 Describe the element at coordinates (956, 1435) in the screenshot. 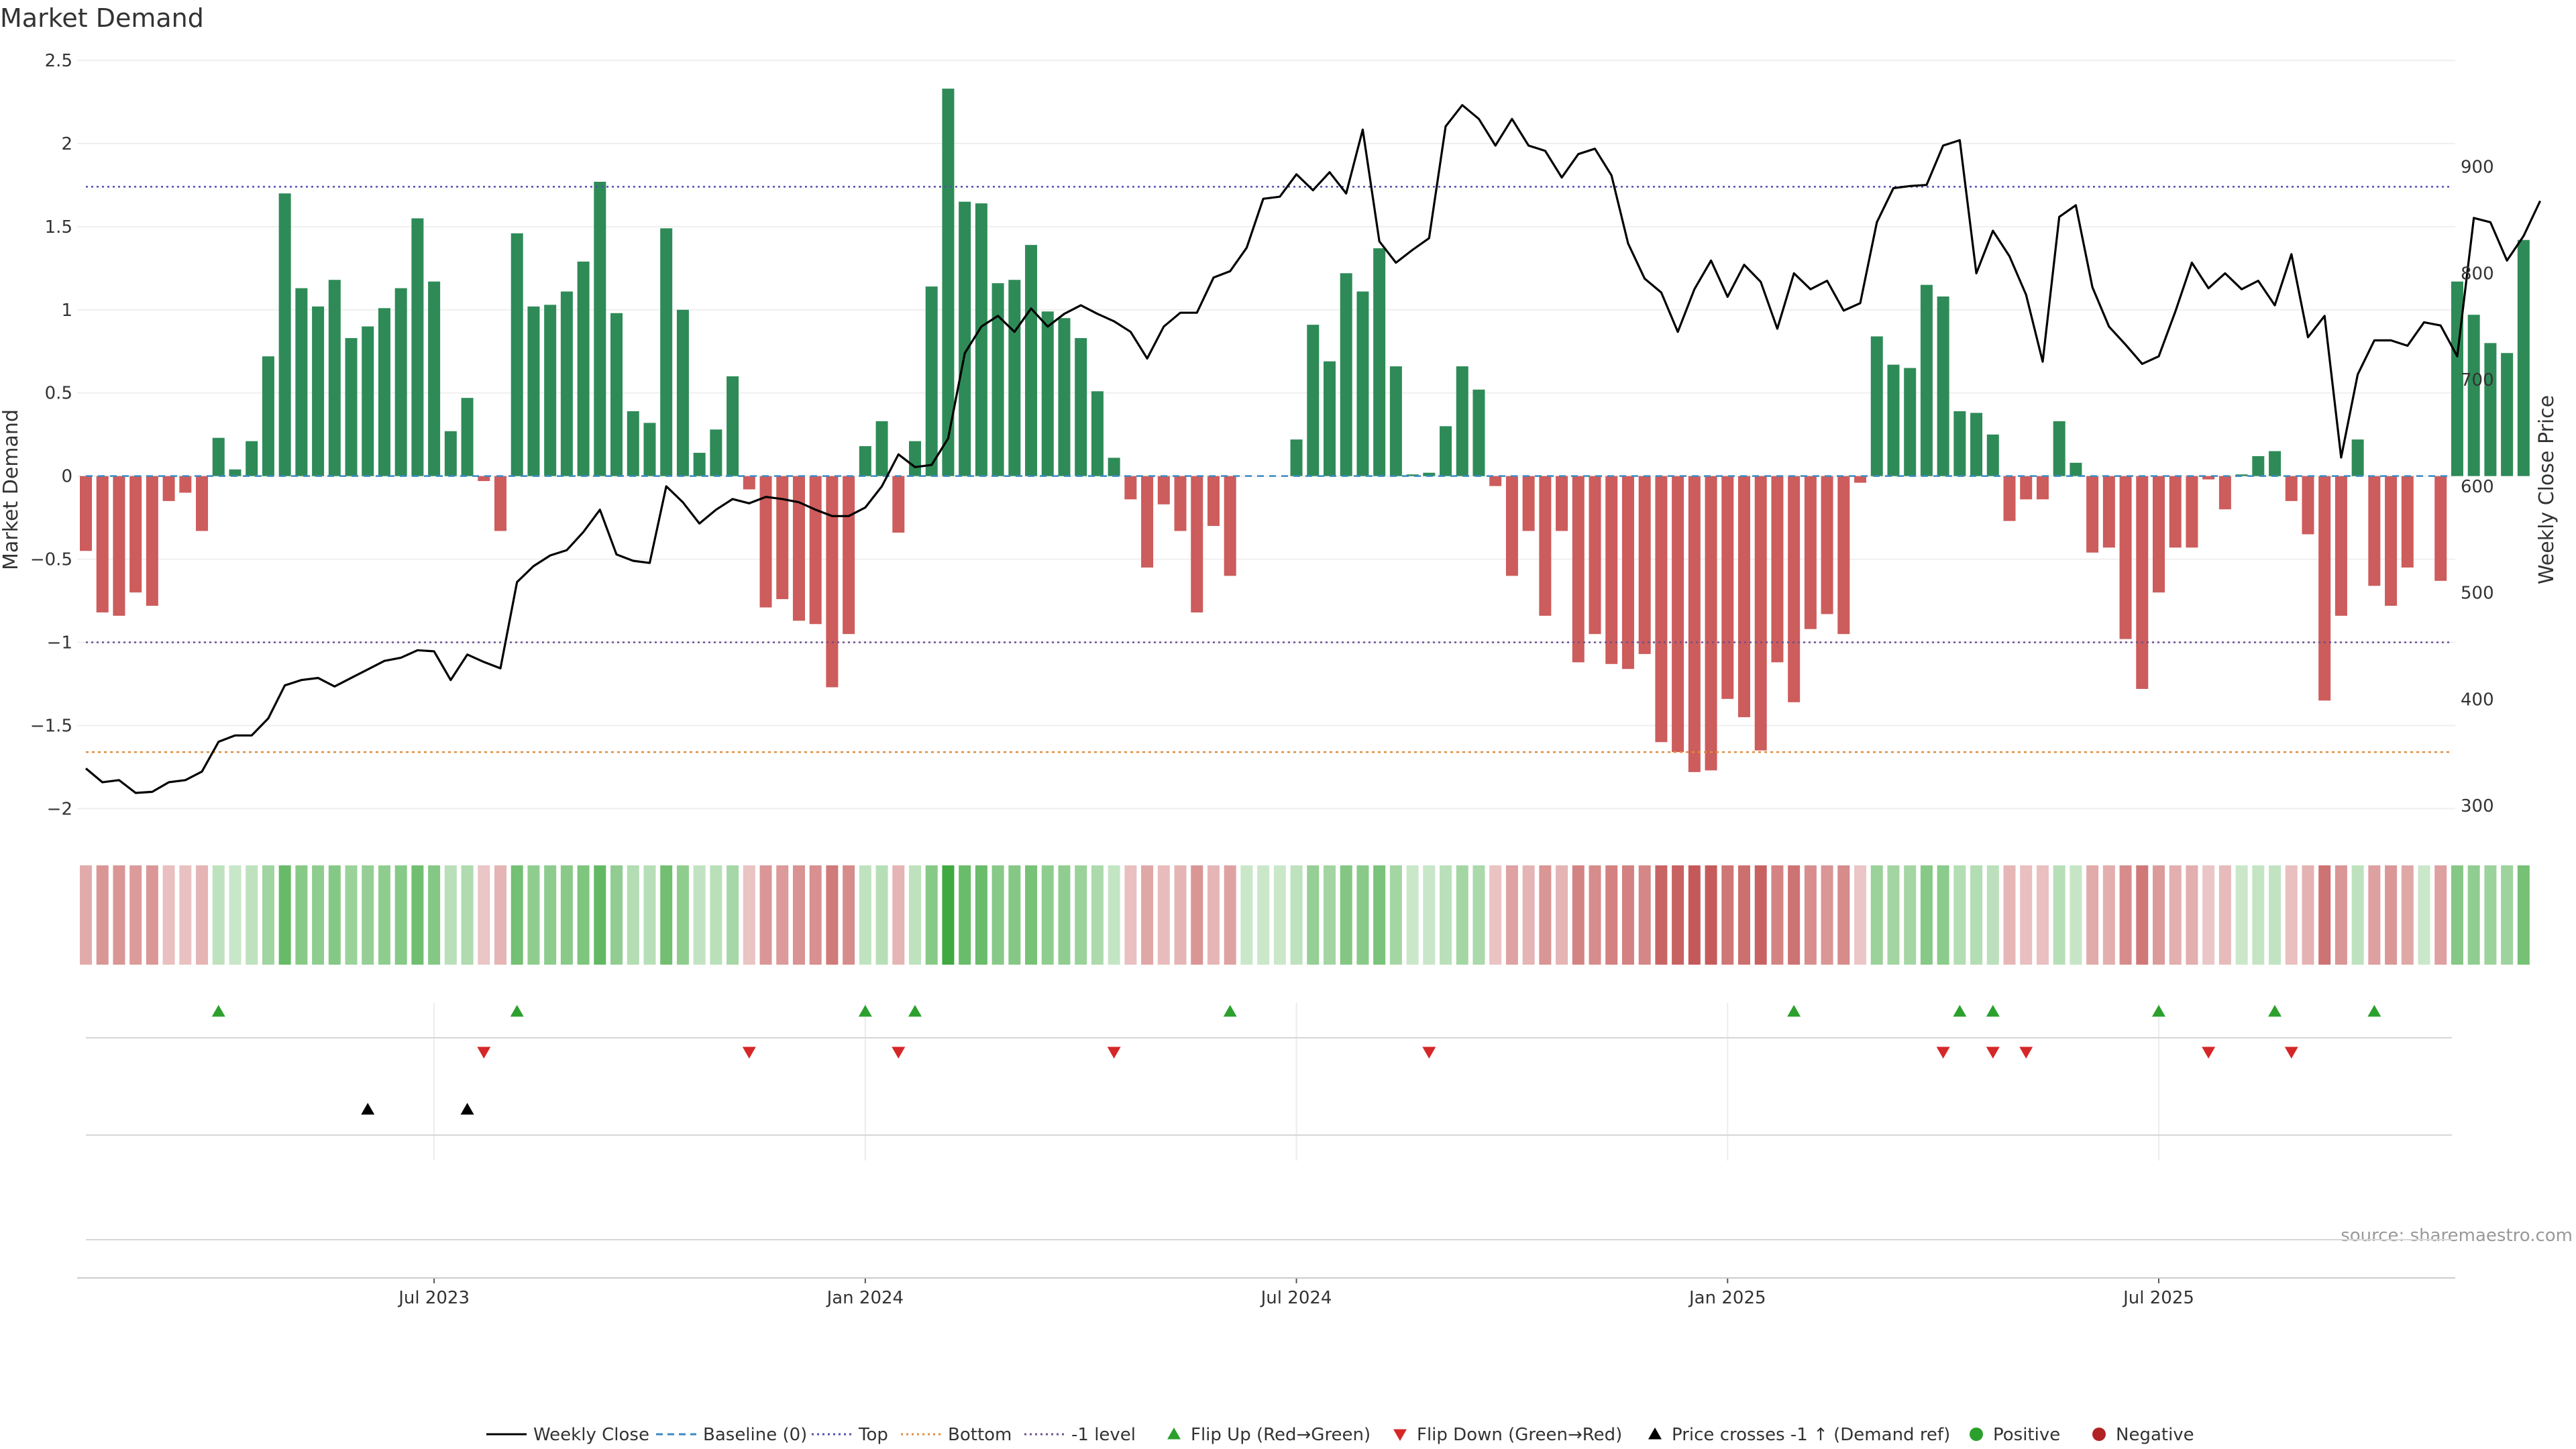

I see `legend-item: Bottom` at that location.